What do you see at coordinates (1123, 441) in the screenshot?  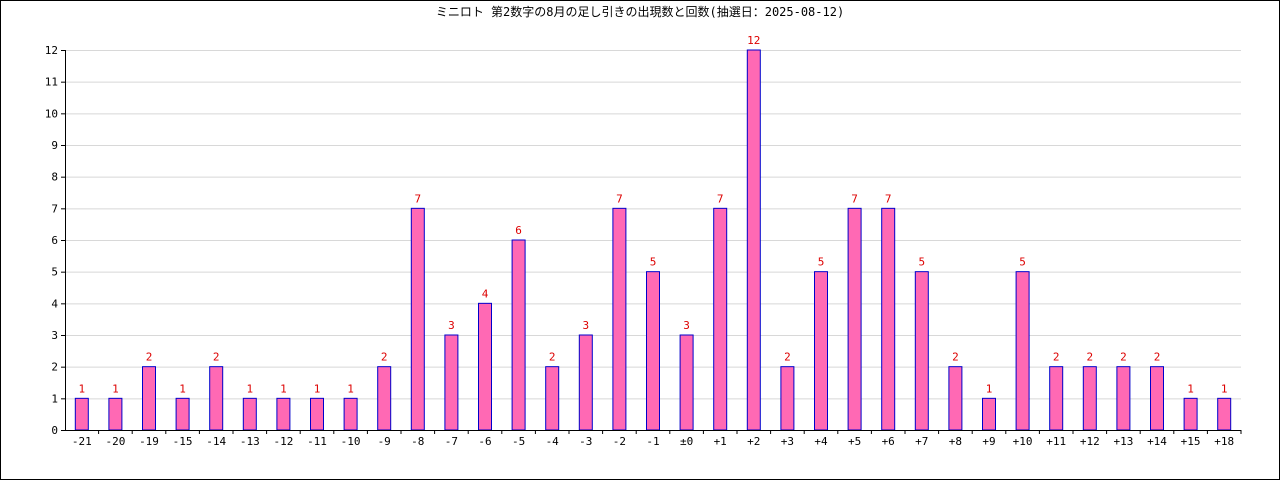 I see `x-tick-label: +13` at bounding box center [1123, 441].